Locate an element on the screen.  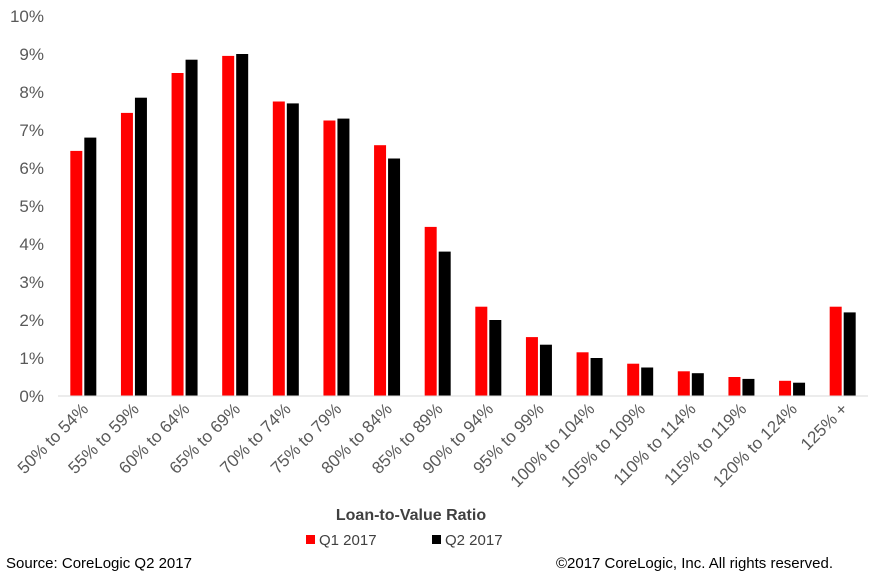
y-tick-label: 0% is located at coordinates (31, 396).